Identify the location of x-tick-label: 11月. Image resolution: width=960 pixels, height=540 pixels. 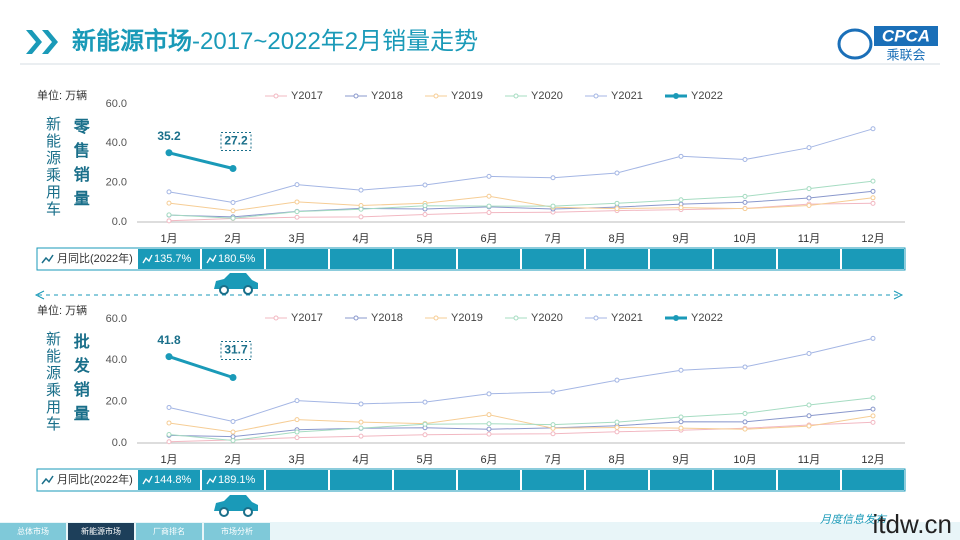
(809, 239).